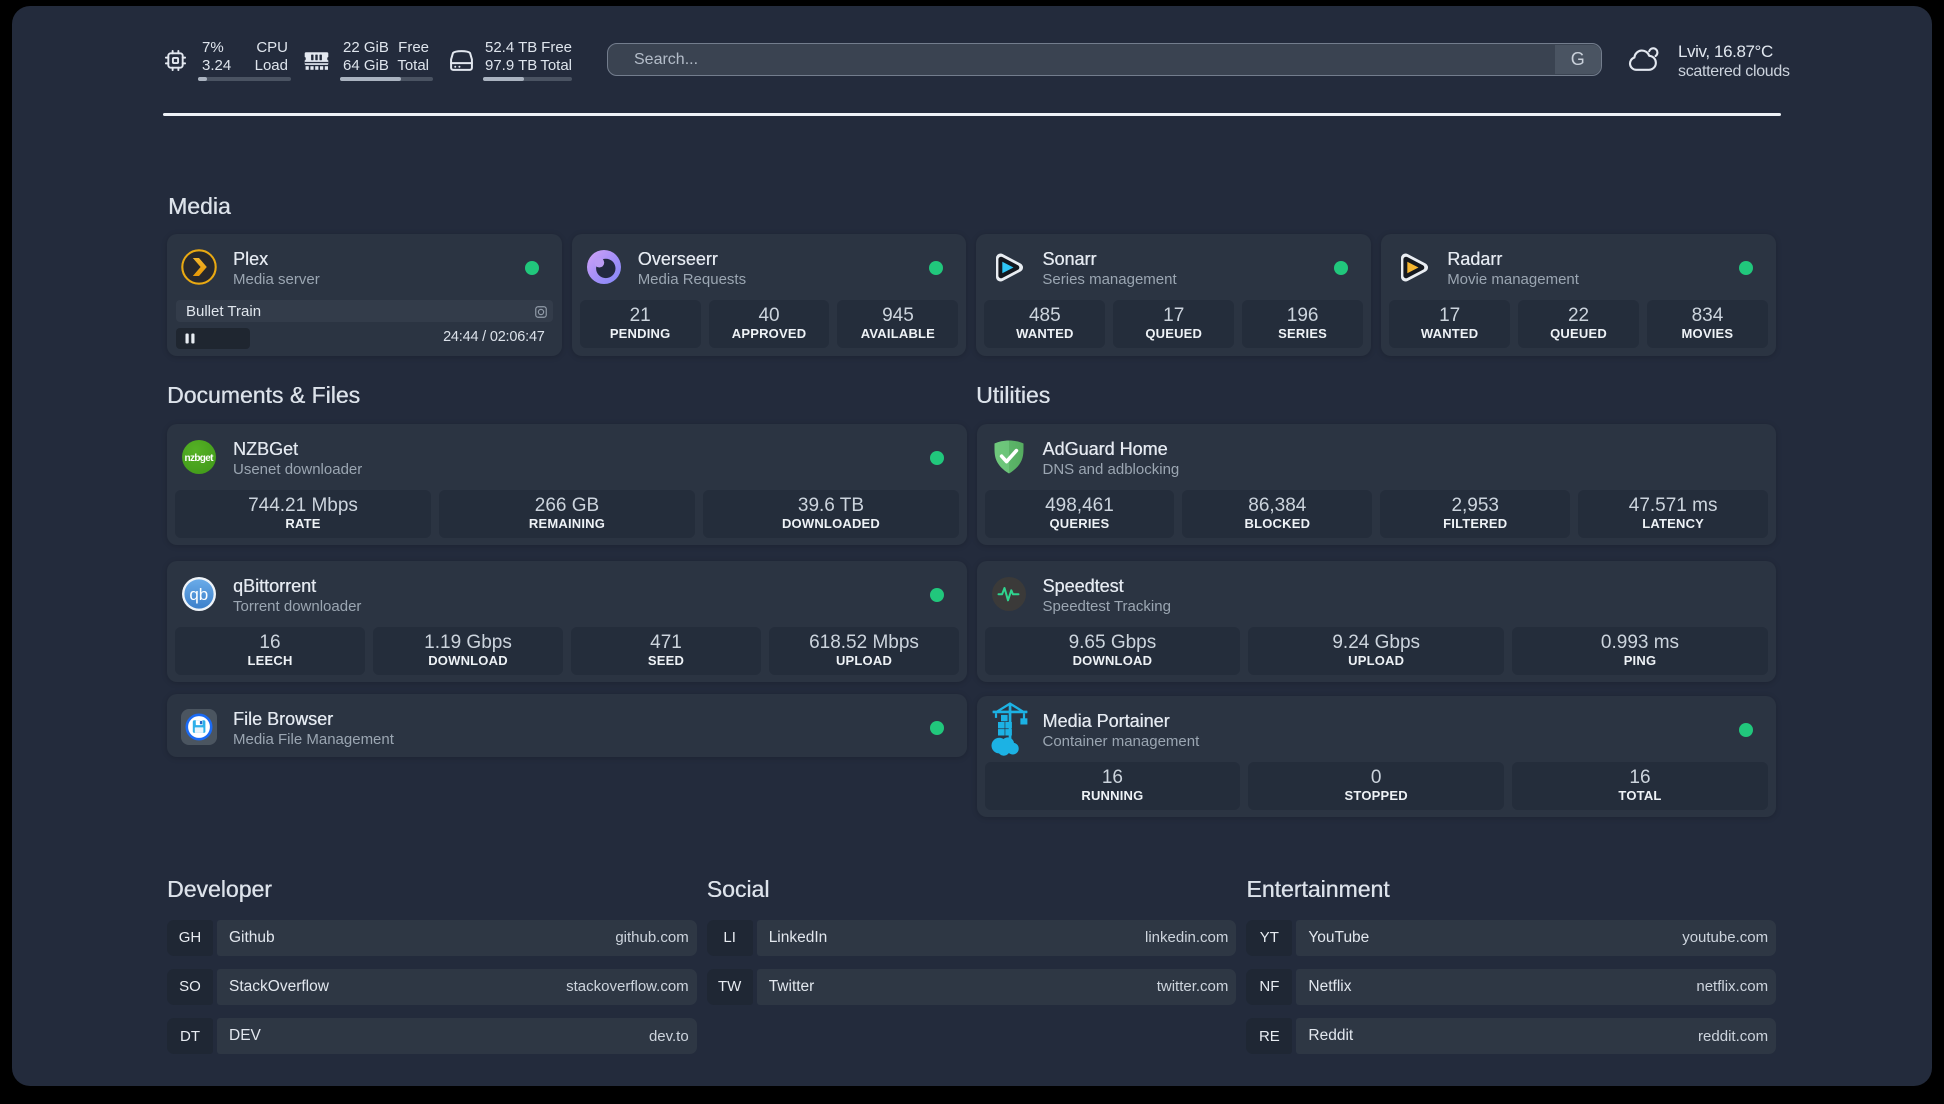 The height and width of the screenshot is (1104, 1944). What do you see at coordinates (198, 593) in the screenshot?
I see `svg-text: qb` at bounding box center [198, 593].